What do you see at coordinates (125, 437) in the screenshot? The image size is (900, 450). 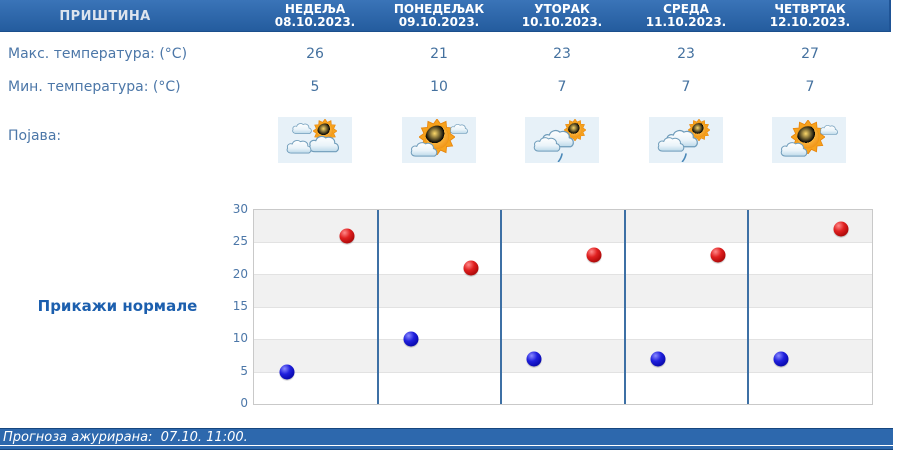 I see `forecast-updated-text: Прогноза ажурирана: 07.10. 11:00.` at bounding box center [125, 437].